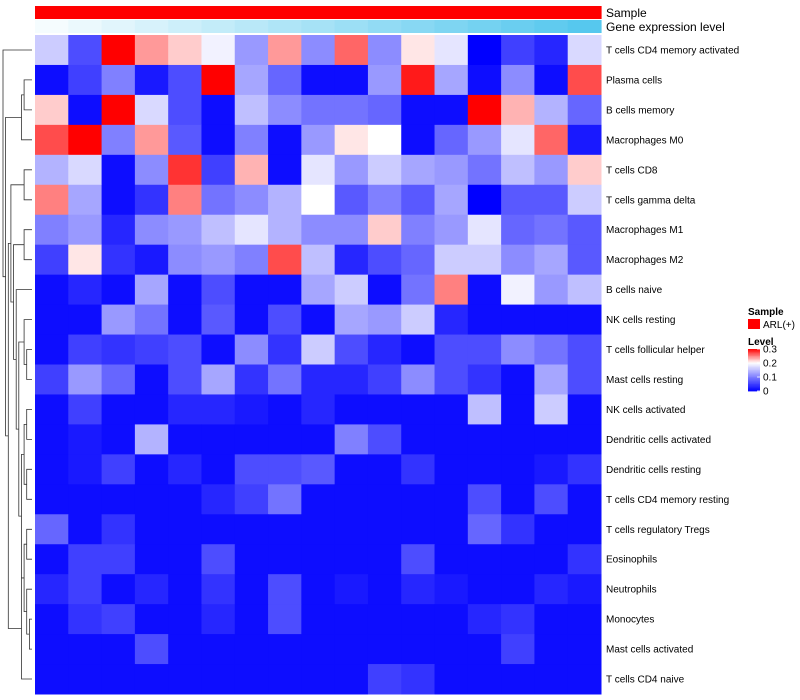 This screenshot has height=700, width=800. What do you see at coordinates (551, 140) in the screenshot?
I see `heatmap-cell-r3-c15` at bounding box center [551, 140].